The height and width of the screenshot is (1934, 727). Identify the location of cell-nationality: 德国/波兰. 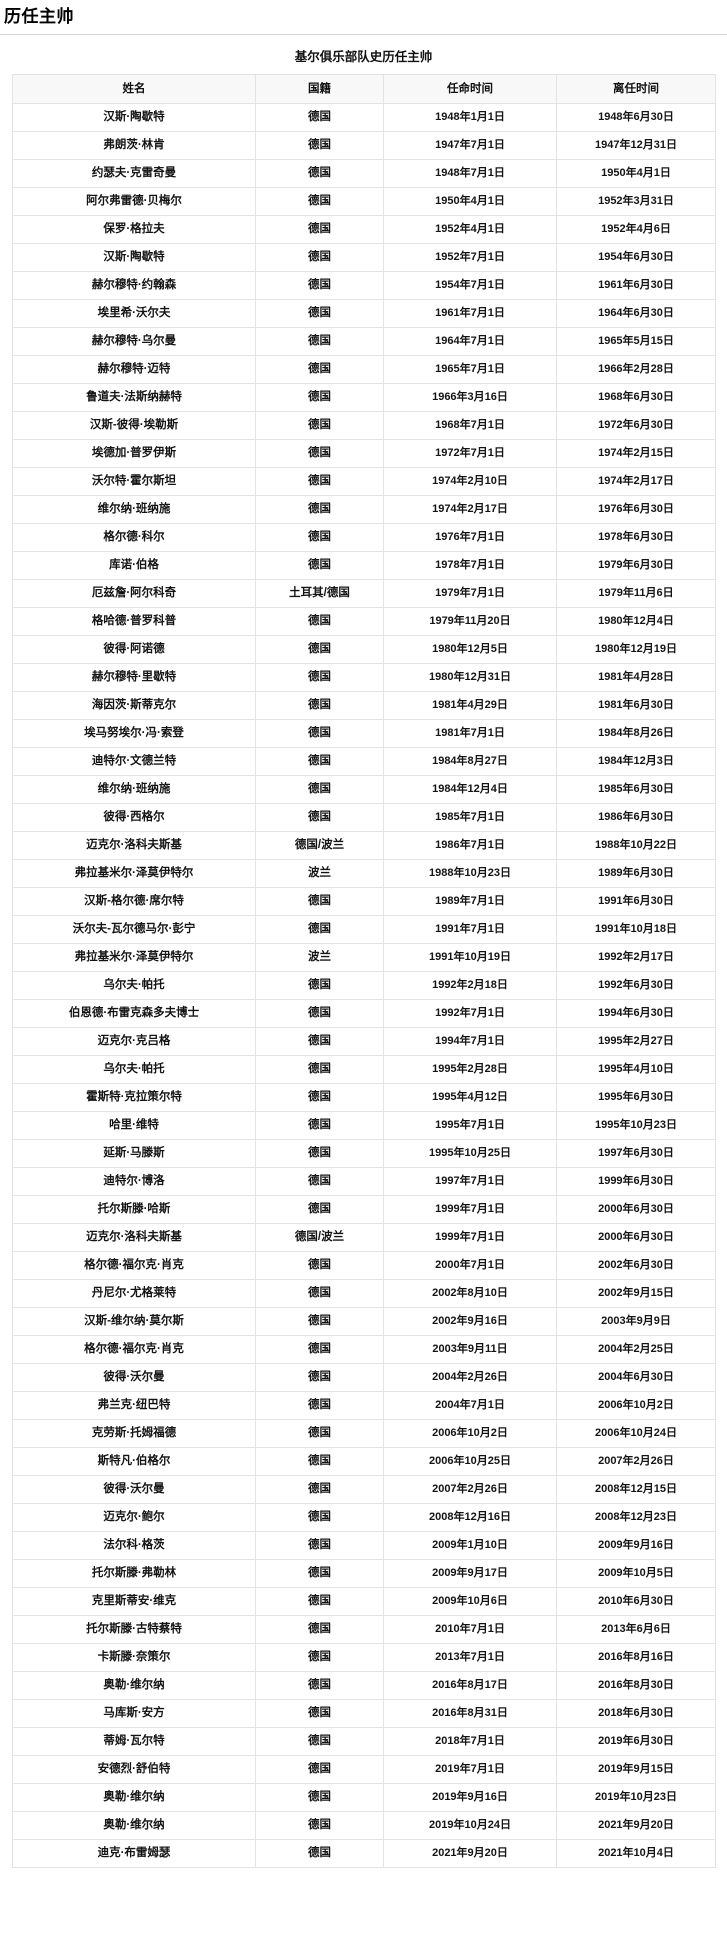
(319, 845).